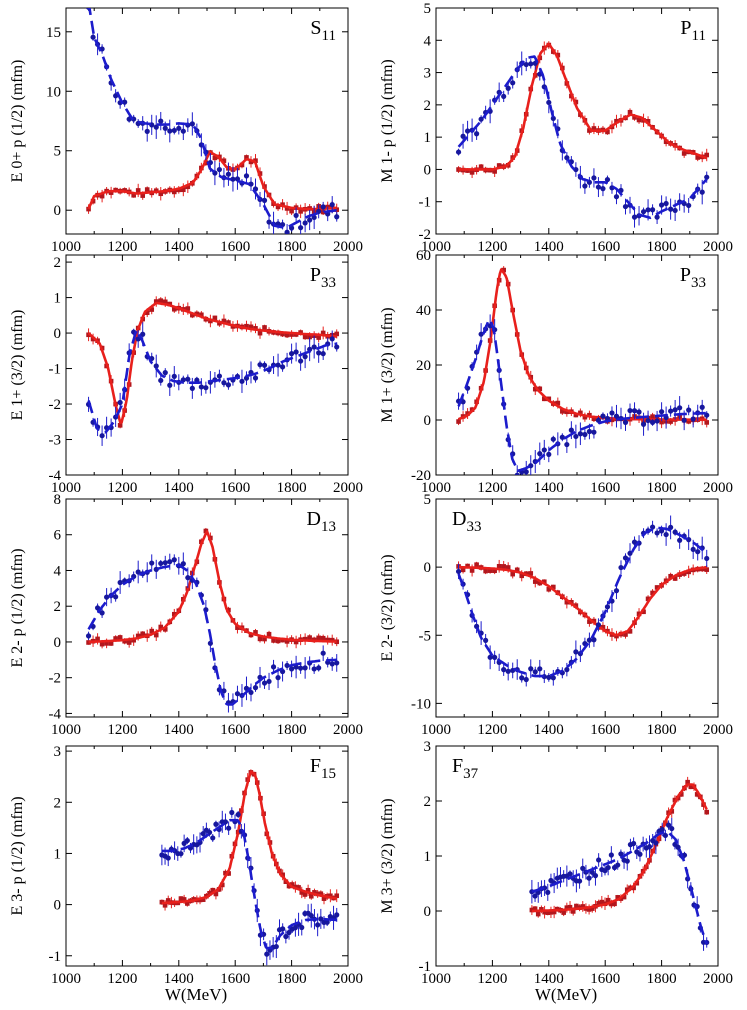 Image resolution: width=747 pixels, height=1010 pixels. I want to click on plot-frame, so click(577, 856).